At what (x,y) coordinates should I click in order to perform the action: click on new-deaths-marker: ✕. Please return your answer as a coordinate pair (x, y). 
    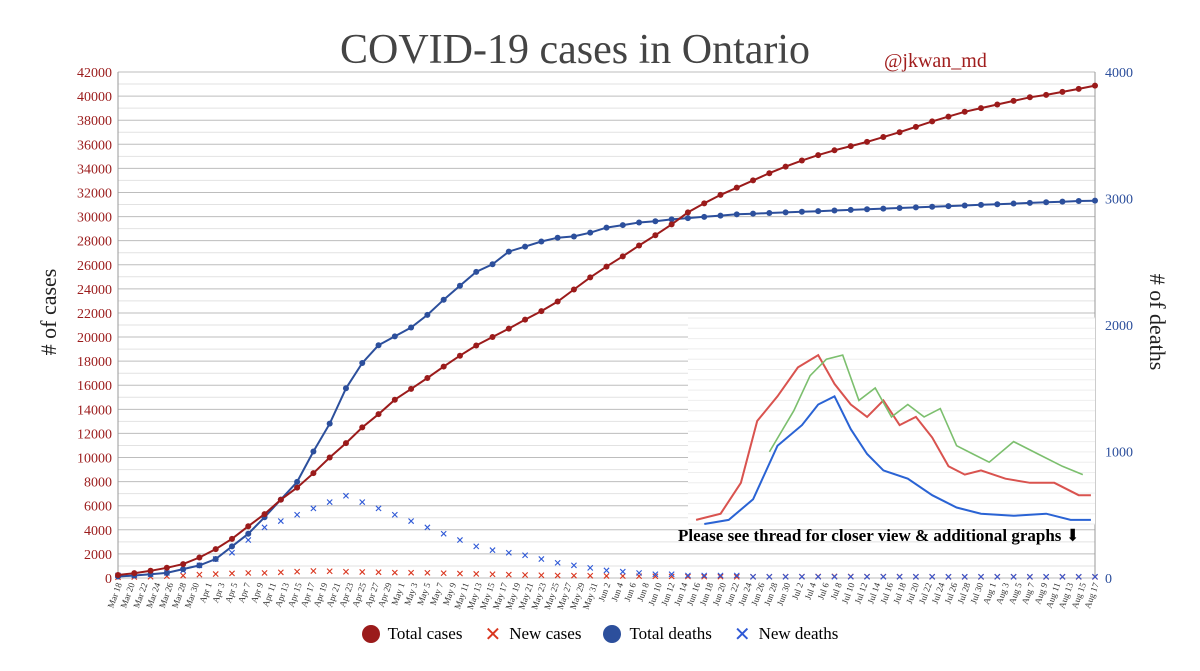
    Looking at the image, I should click on (742, 634).